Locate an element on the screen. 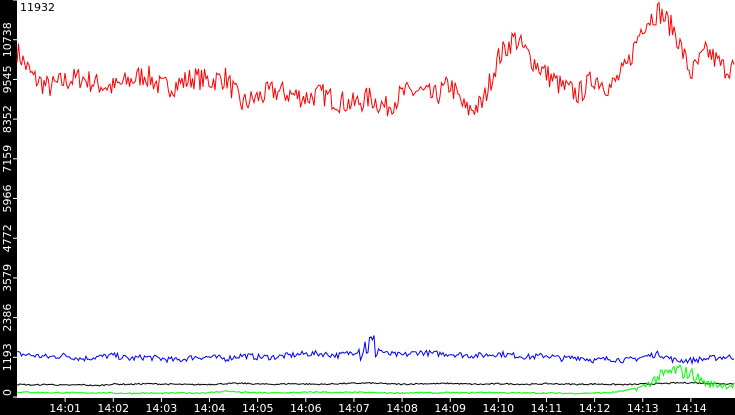 This screenshot has height=415, width=735. x-tick-label: 14:12 is located at coordinates (595, 408).